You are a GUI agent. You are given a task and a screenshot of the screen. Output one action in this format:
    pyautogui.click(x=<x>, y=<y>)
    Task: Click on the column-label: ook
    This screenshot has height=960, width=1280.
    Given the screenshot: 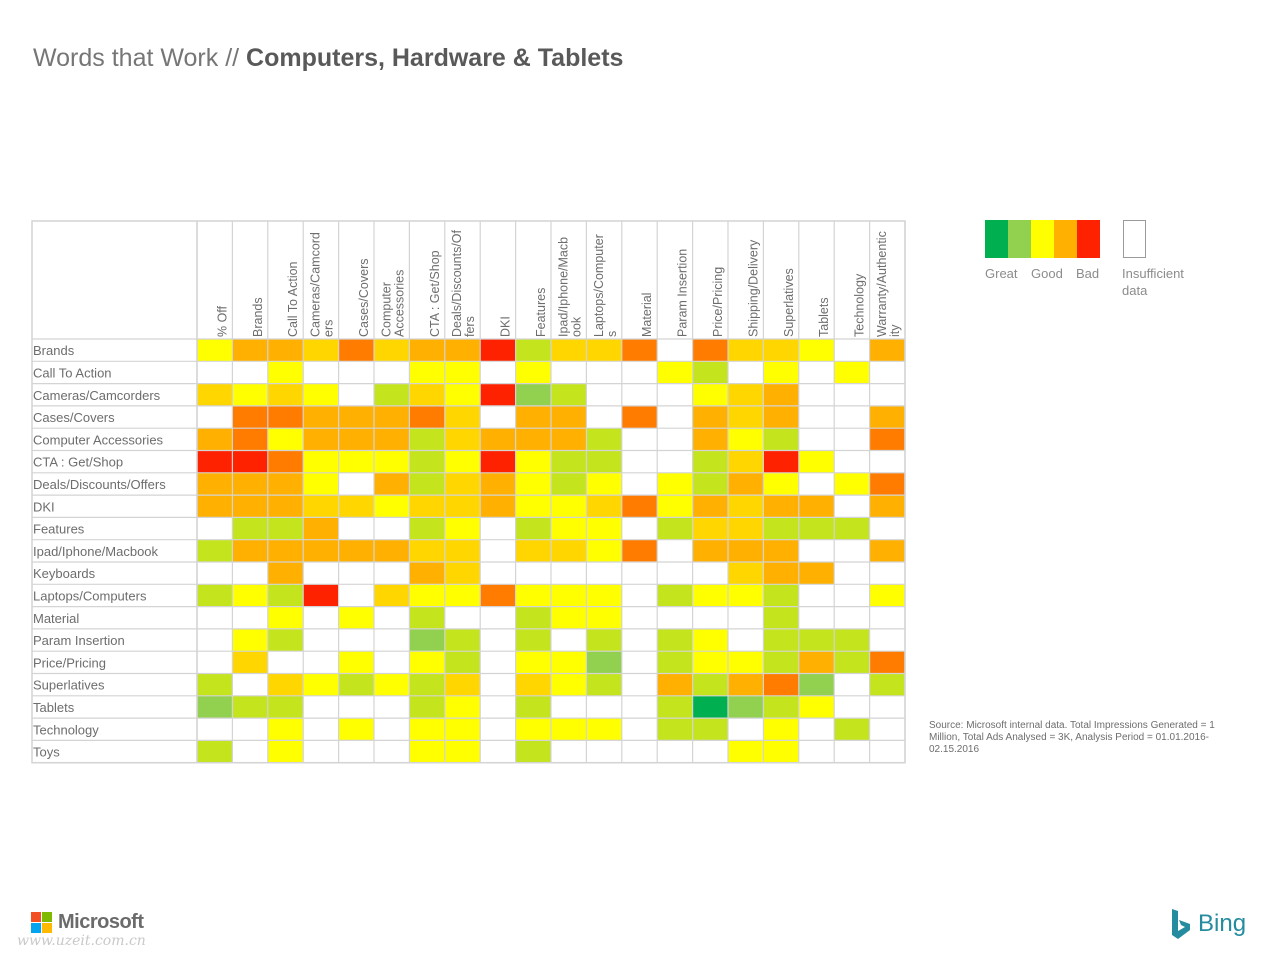 What is the action you would take?
    pyautogui.click(x=576, y=326)
    